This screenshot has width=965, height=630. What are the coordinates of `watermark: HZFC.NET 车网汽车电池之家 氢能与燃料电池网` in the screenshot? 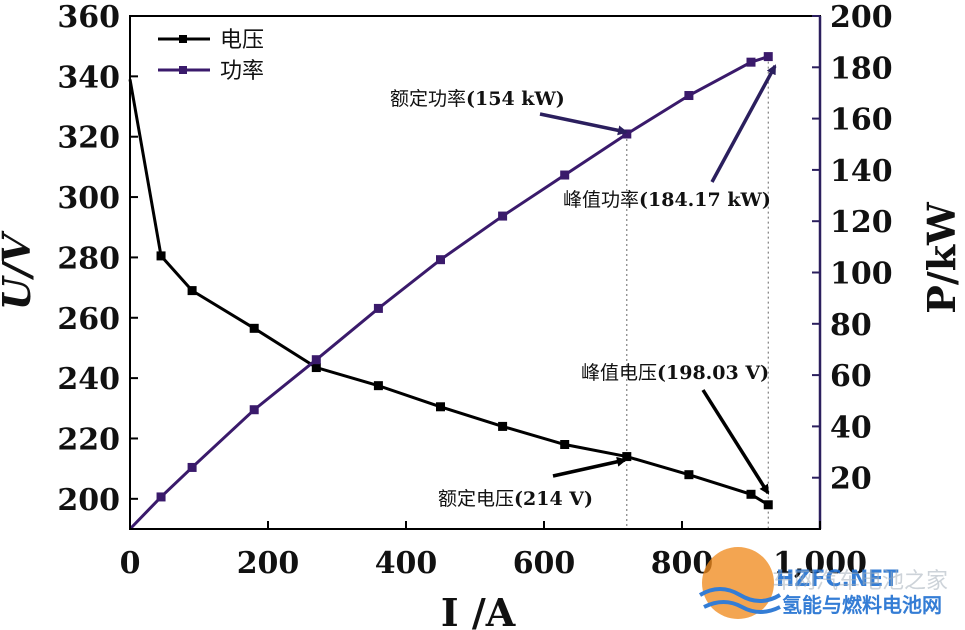 It's located at (823, 583).